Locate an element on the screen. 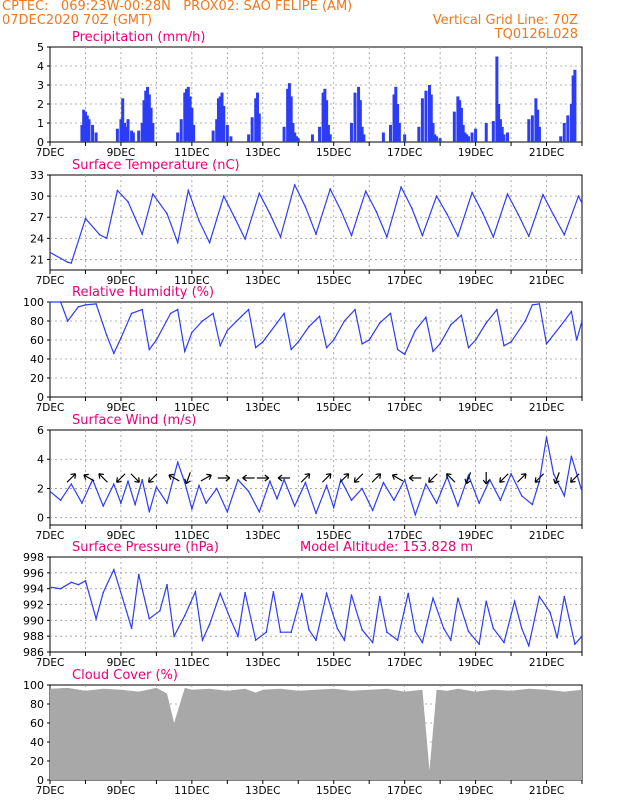  cloud-ytick-label: 60 is located at coordinates (37, 723).